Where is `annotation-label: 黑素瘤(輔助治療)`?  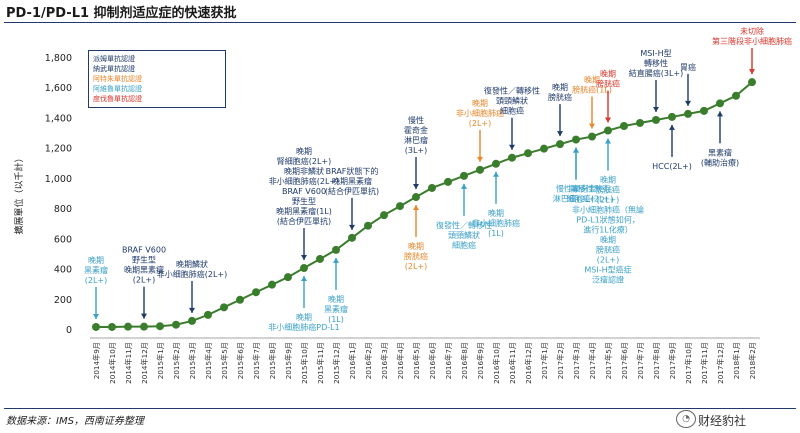 annotation-label: 黑素瘤(輔助治療) is located at coordinates (720, 157).